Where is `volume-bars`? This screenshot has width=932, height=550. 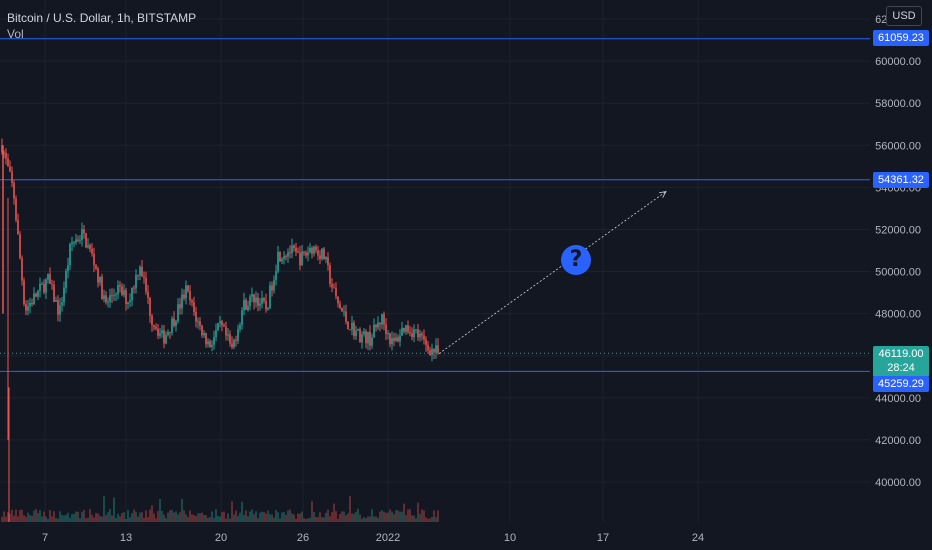 volume-bars is located at coordinates (220, 509).